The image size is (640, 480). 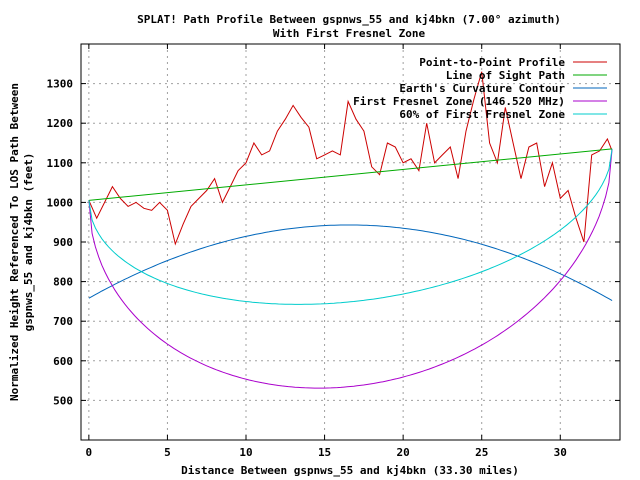 I want to click on y-tick-label: 1000, so click(x=60, y=202).